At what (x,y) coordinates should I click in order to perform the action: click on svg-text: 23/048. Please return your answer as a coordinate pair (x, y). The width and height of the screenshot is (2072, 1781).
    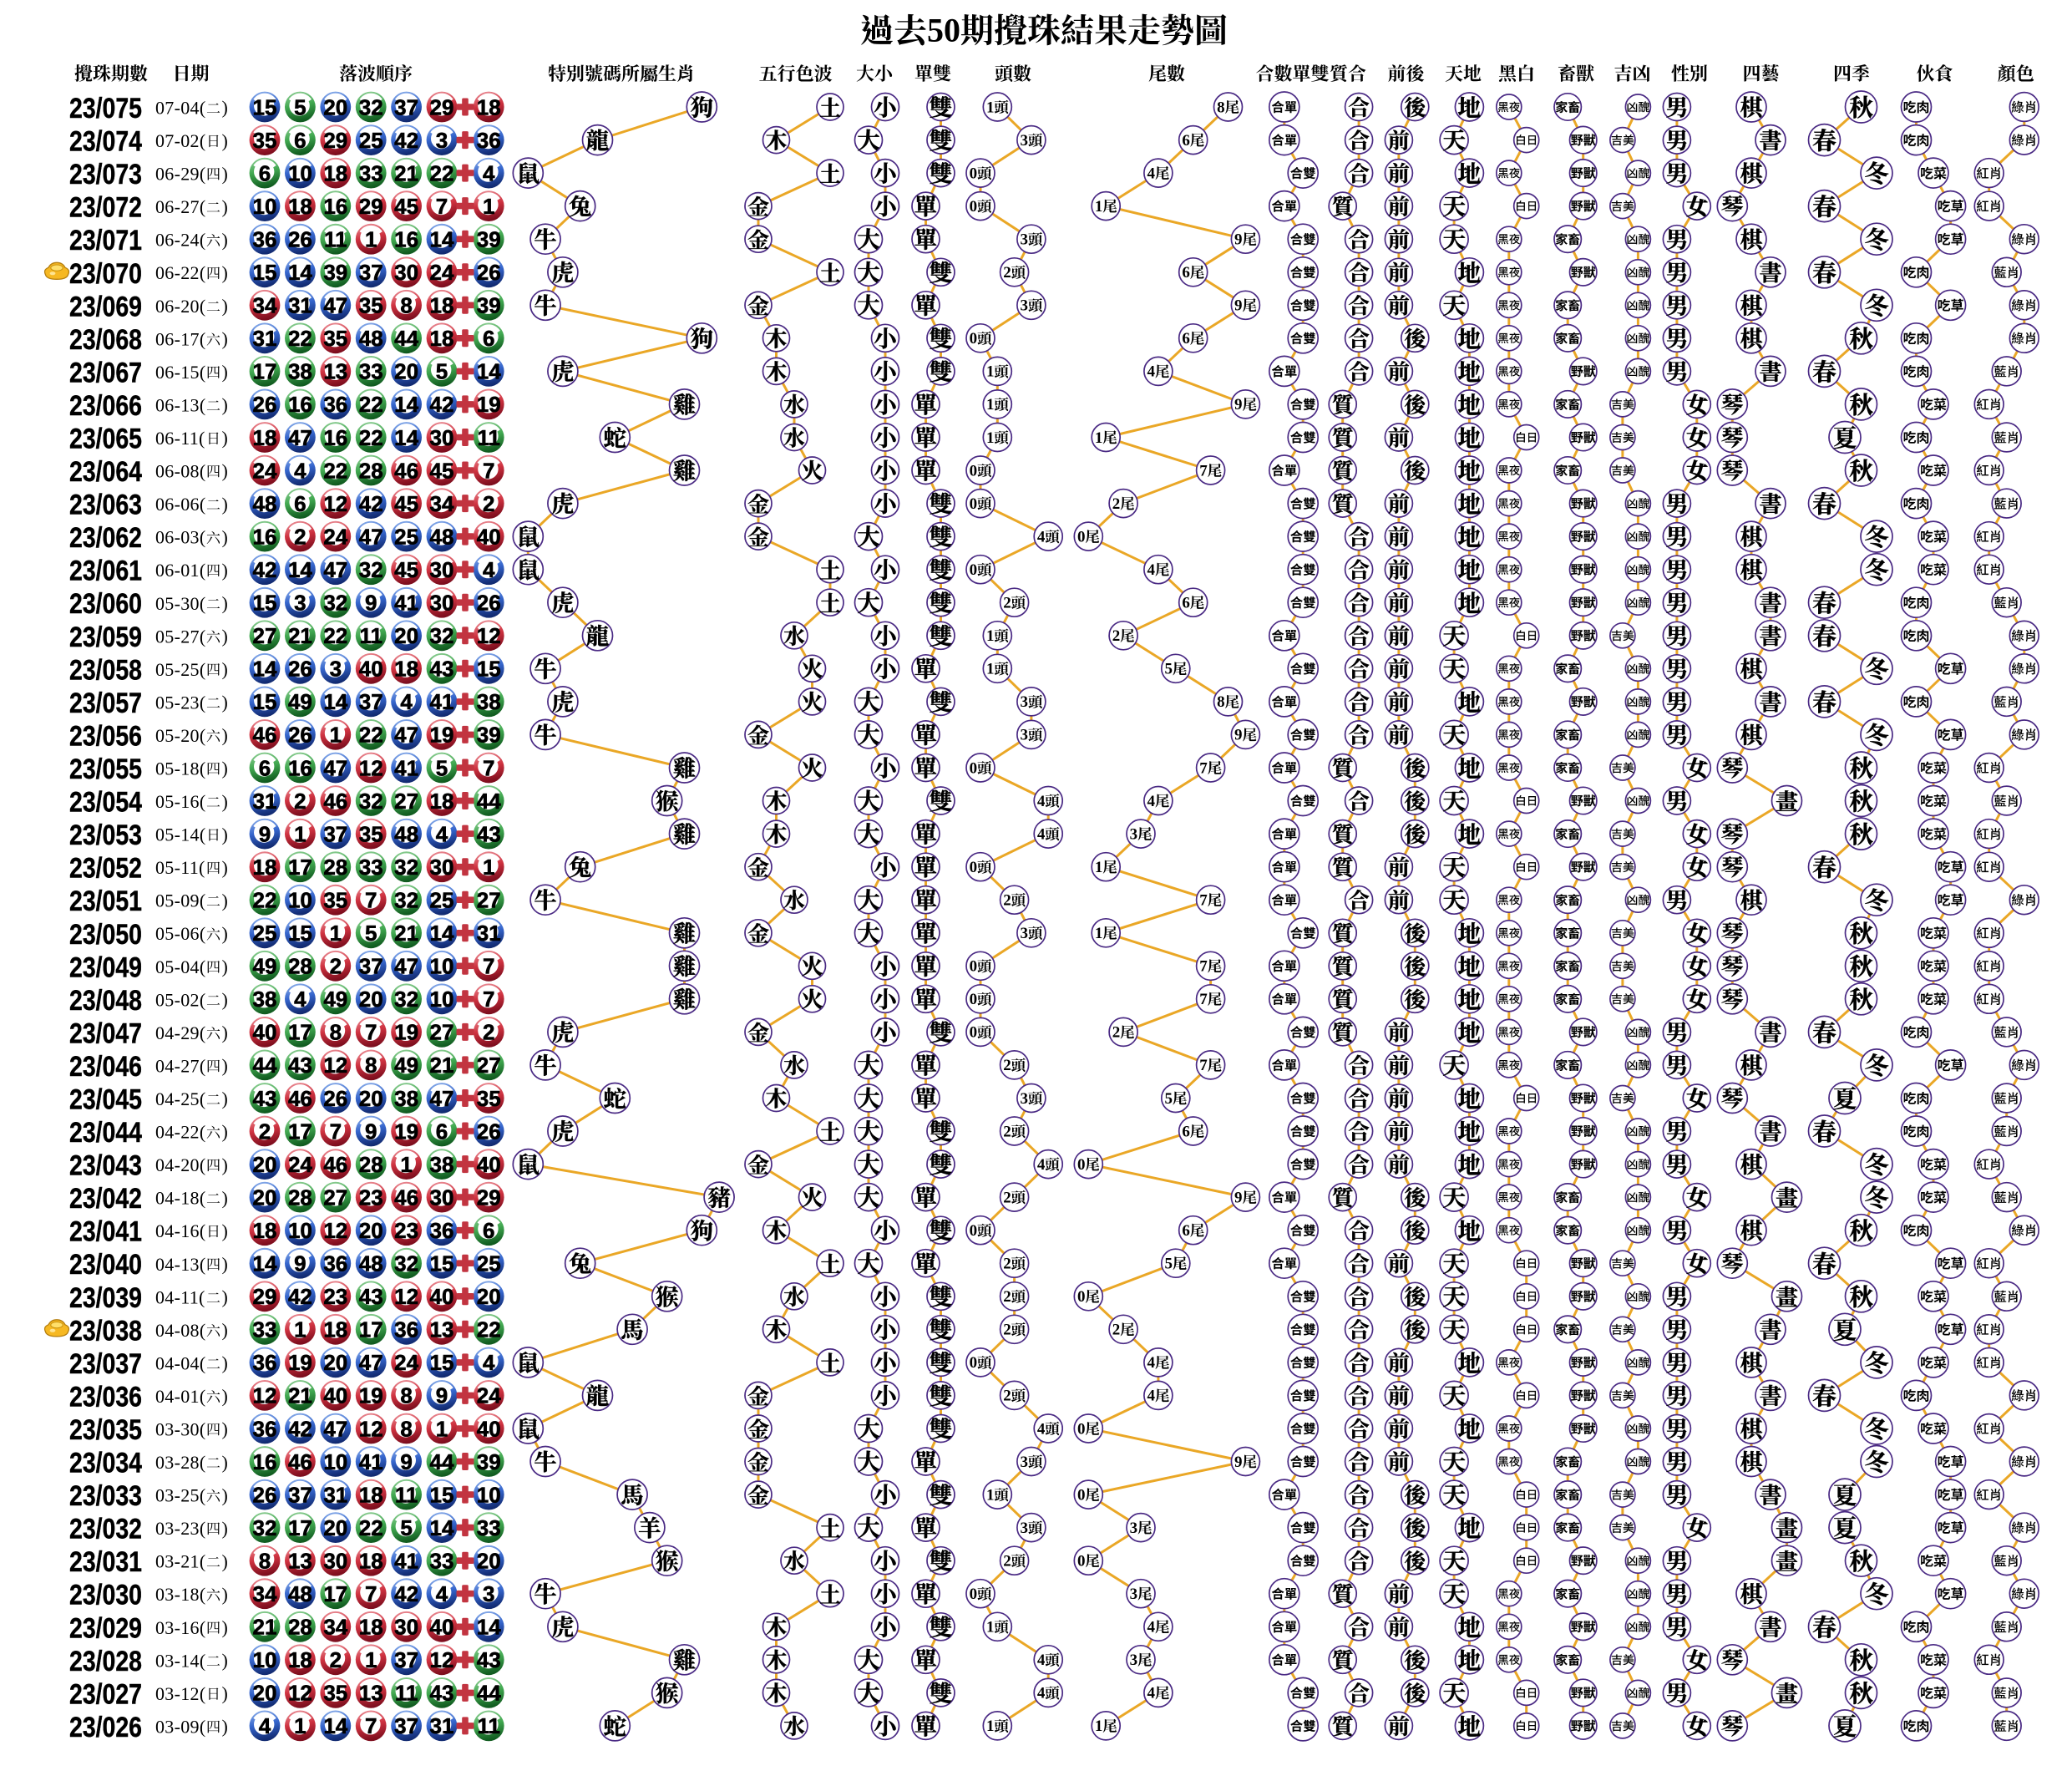
    Looking at the image, I should click on (105, 1001).